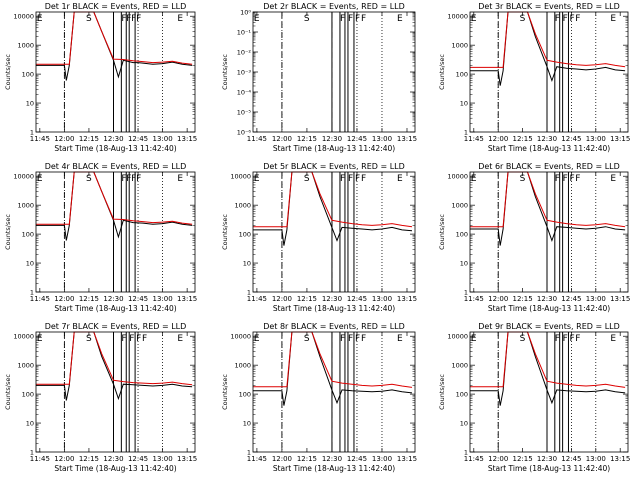  What do you see at coordinates (116, 6) in the screenshot?
I see `chart-title: Det 1r BLACK = Events, RED = LLD` at bounding box center [116, 6].